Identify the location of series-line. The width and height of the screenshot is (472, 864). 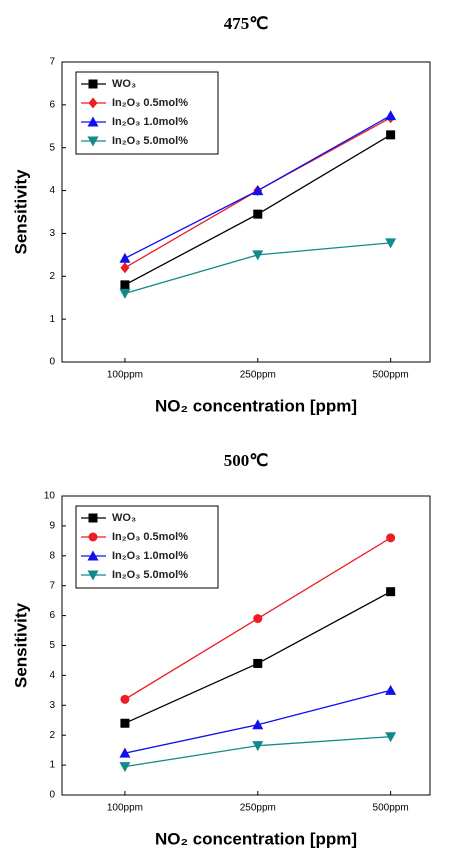
(257, 657).